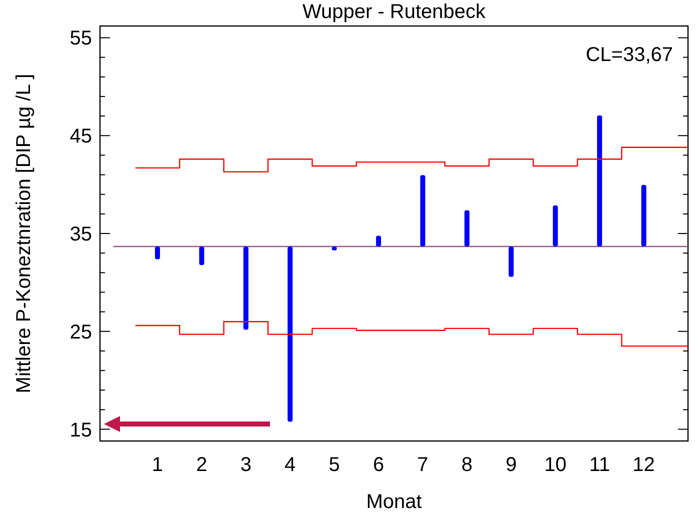 Image resolution: width=698 pixels, height=518 pixels. What do you see at coordinates (629, 55) in the screenshot?
I see `annotation: CL=33,67` at bounding box center [629, 55].